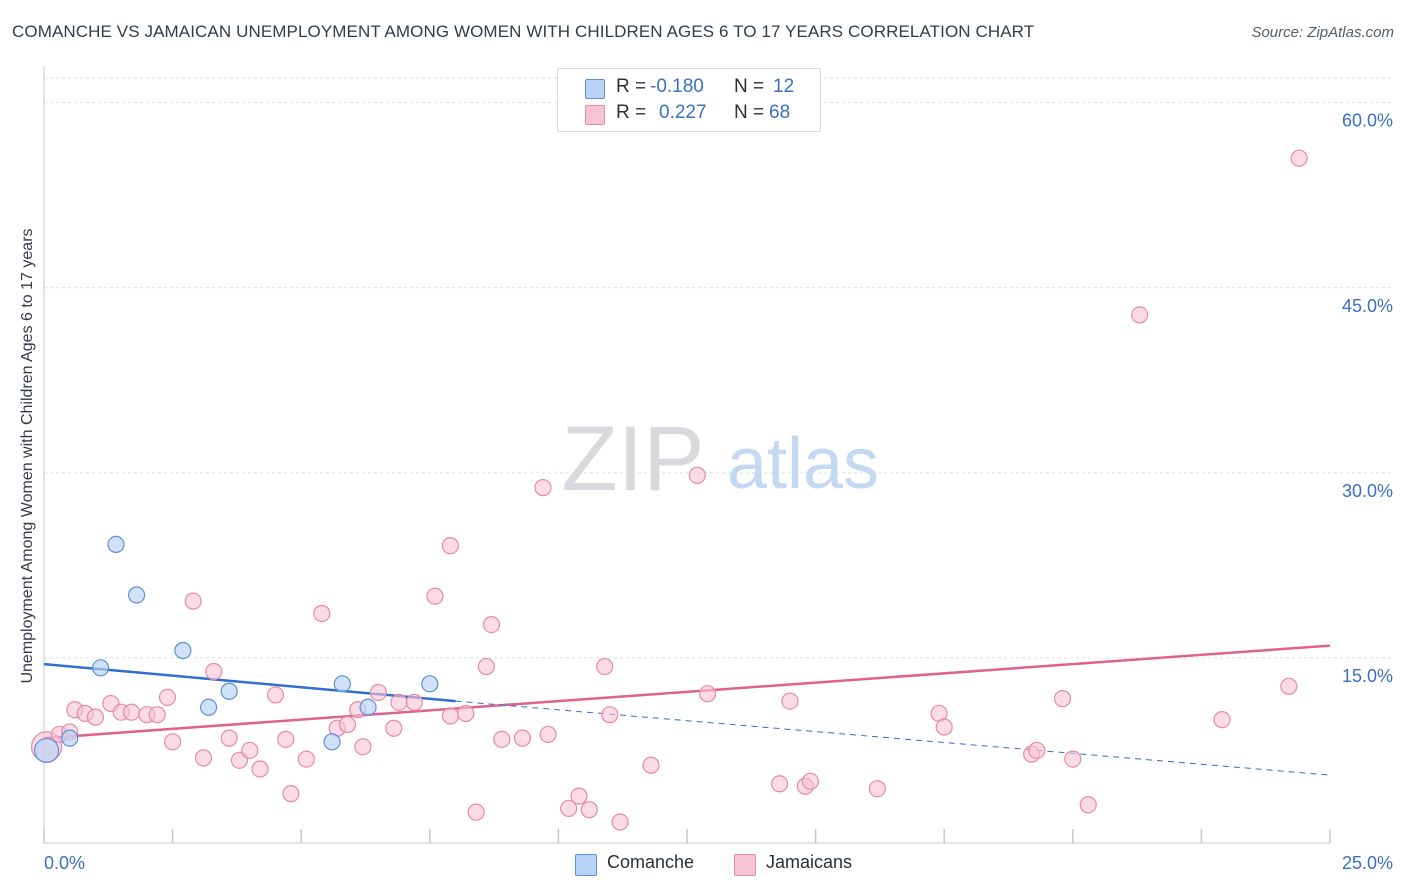  What do you see at coordinates (683, 112) in the screenshot?
I see `r-value: 0.227` at bounding box center [683, 112].